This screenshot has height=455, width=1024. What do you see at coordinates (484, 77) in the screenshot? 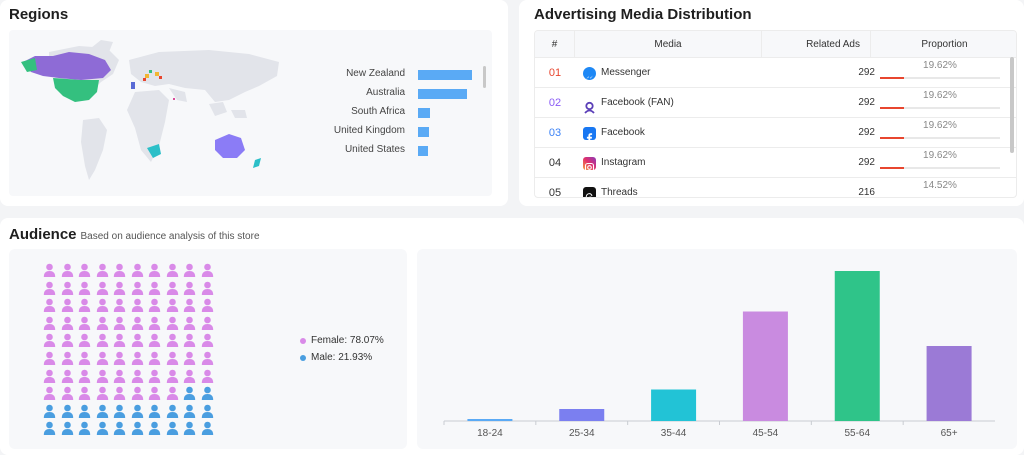
I see `regions-scrollbar` at bounding box center [484, 77].